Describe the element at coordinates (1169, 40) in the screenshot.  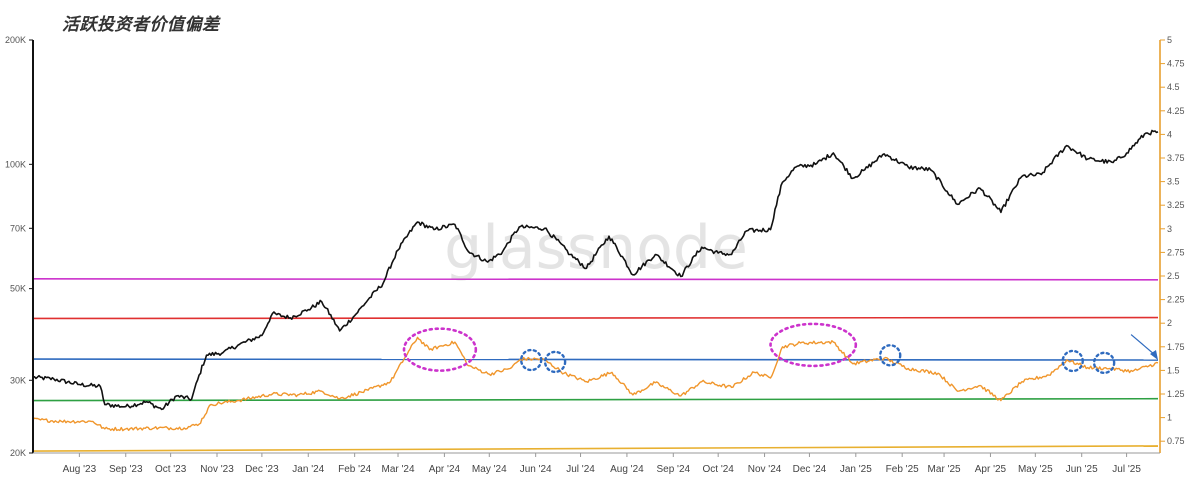
I see `right-tick-label: 5` at that location.